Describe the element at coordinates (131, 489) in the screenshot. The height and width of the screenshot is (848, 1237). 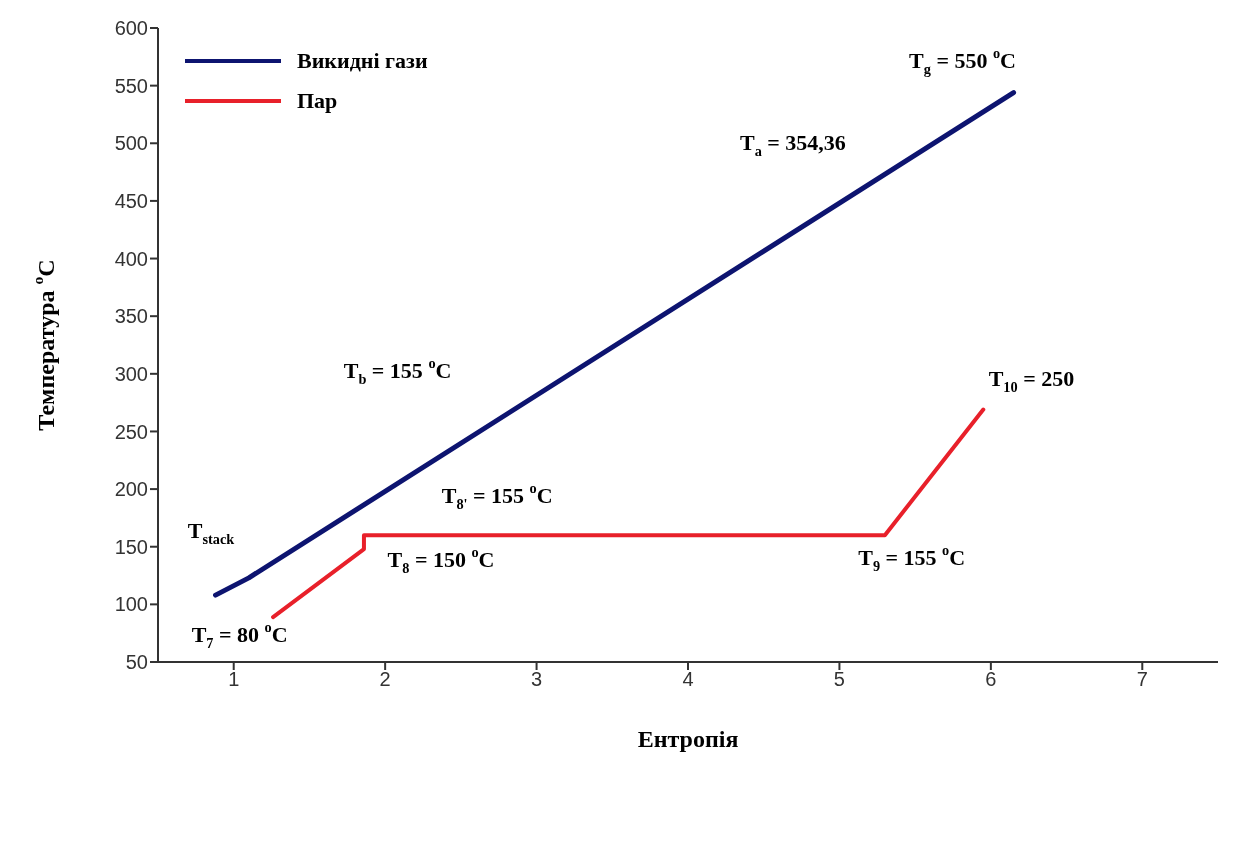
I see `y-tick-label: 200` at that location.